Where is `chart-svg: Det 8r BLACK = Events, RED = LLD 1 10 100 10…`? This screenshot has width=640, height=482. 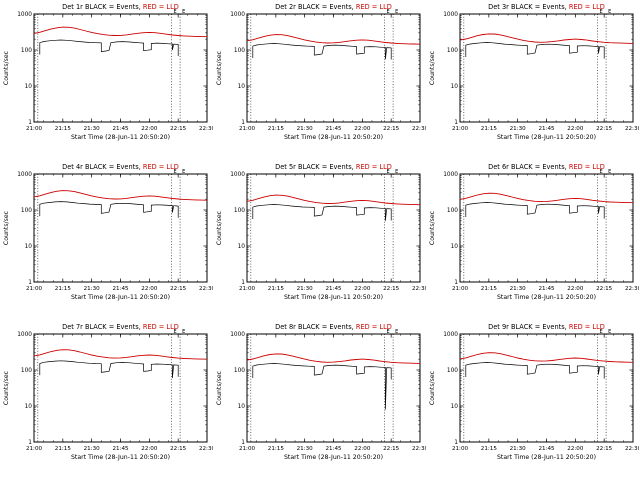 chart-svg: Det 8r BLACK = Events, RED = LLD 1 10 100 10… is located at coordinates (322, 392).